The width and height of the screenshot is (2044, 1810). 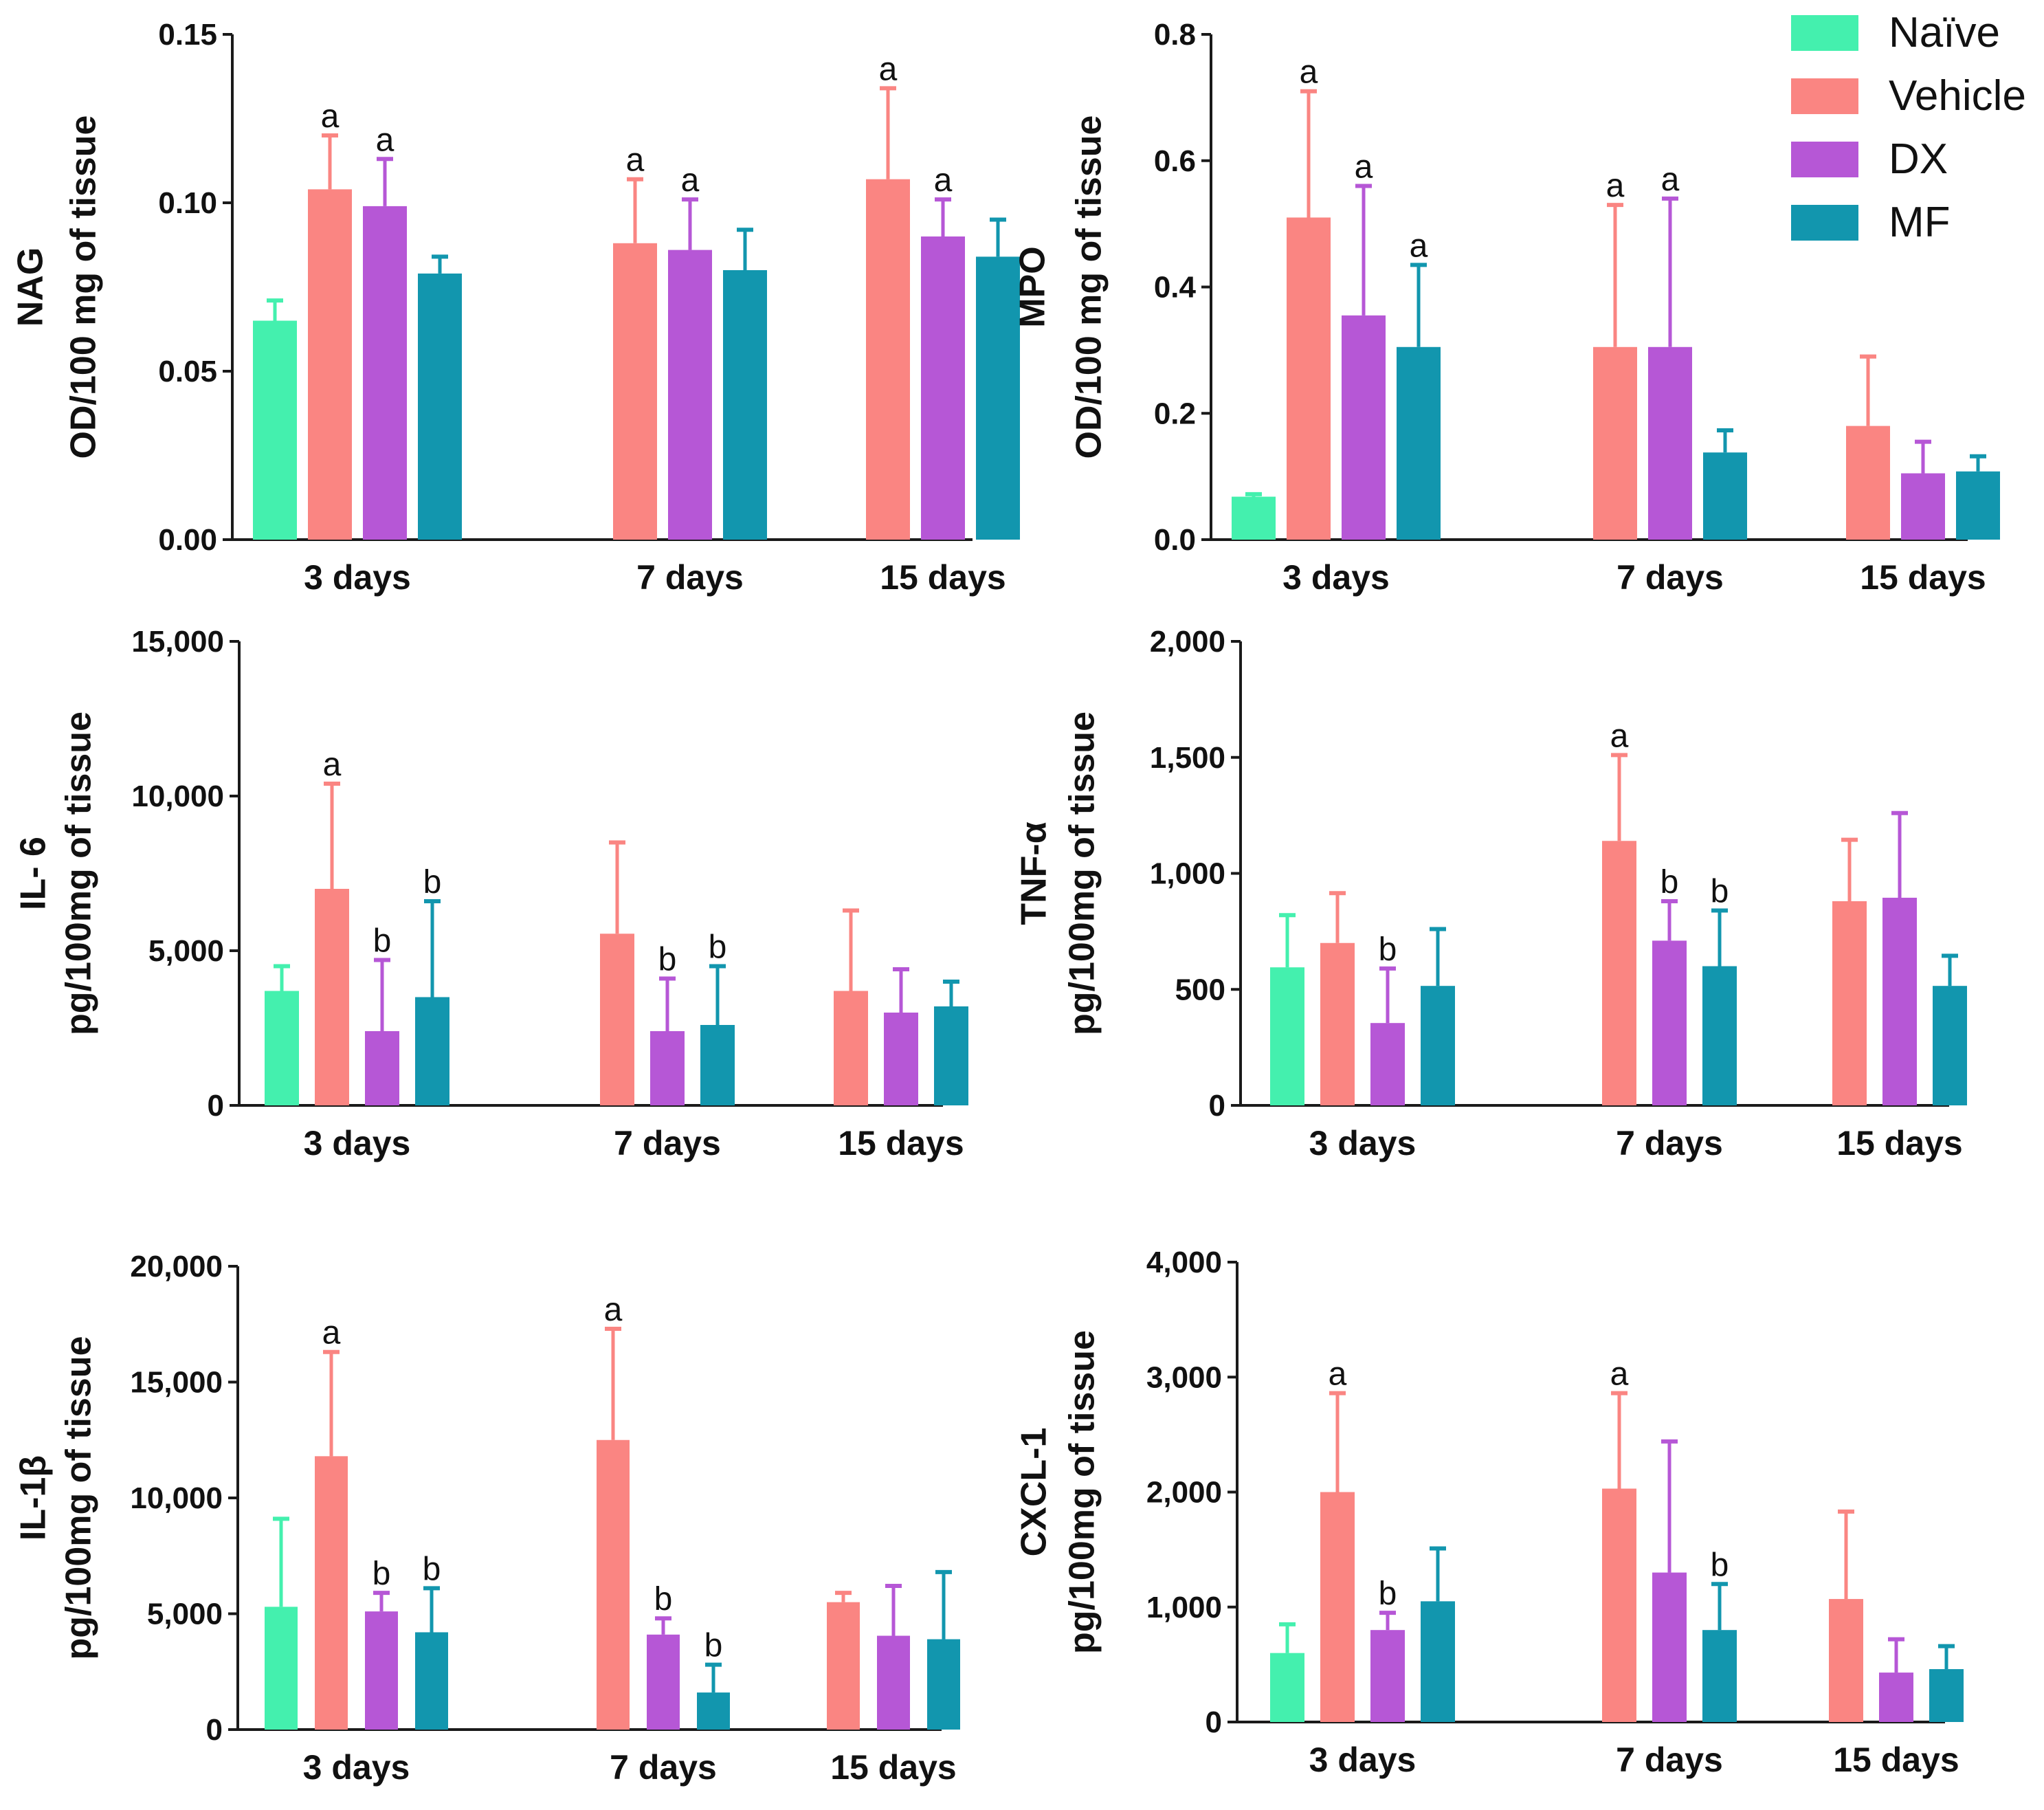 What do you see at coordinates (1824, 159) in the screenshot?
I see `legend-swatch` at bounding box center [1824, 159].